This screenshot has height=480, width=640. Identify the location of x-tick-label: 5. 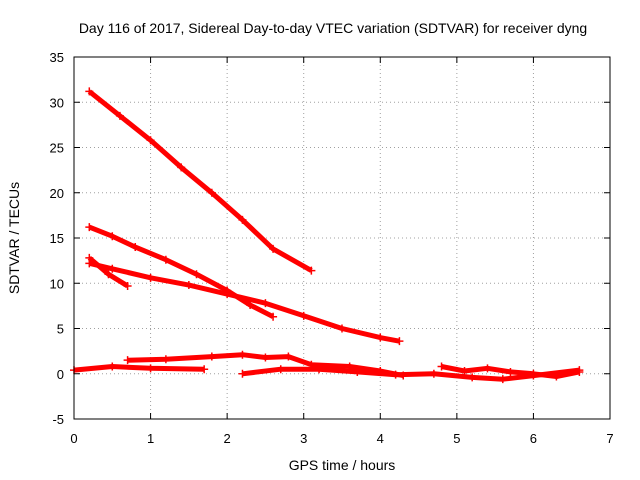
(456, 438).